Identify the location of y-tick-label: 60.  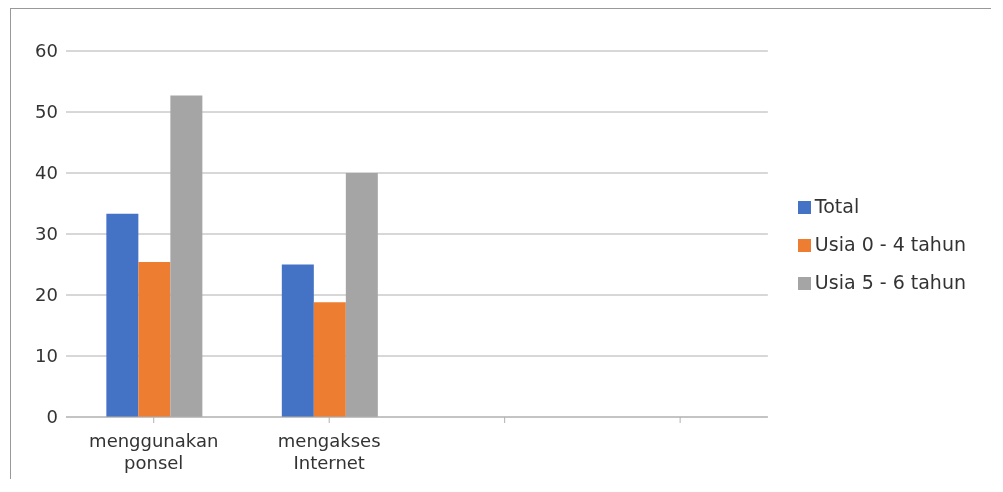
(46, 51).